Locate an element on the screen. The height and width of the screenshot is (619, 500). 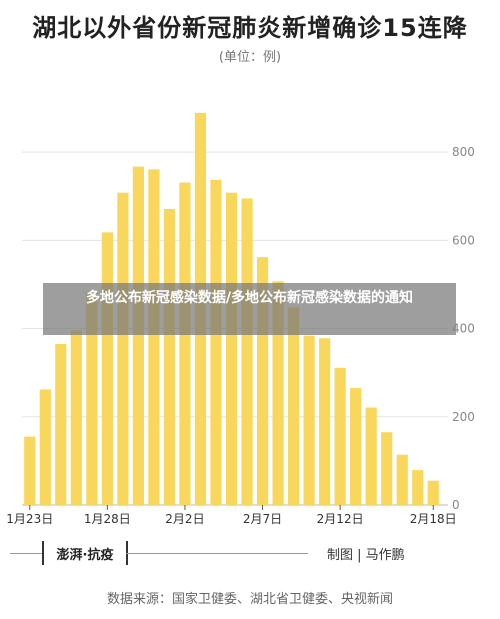
notice-overlay: 多地公布新冠感染数据/多地公布新冠感染数据的通知 is located at coordinates (249, 309).